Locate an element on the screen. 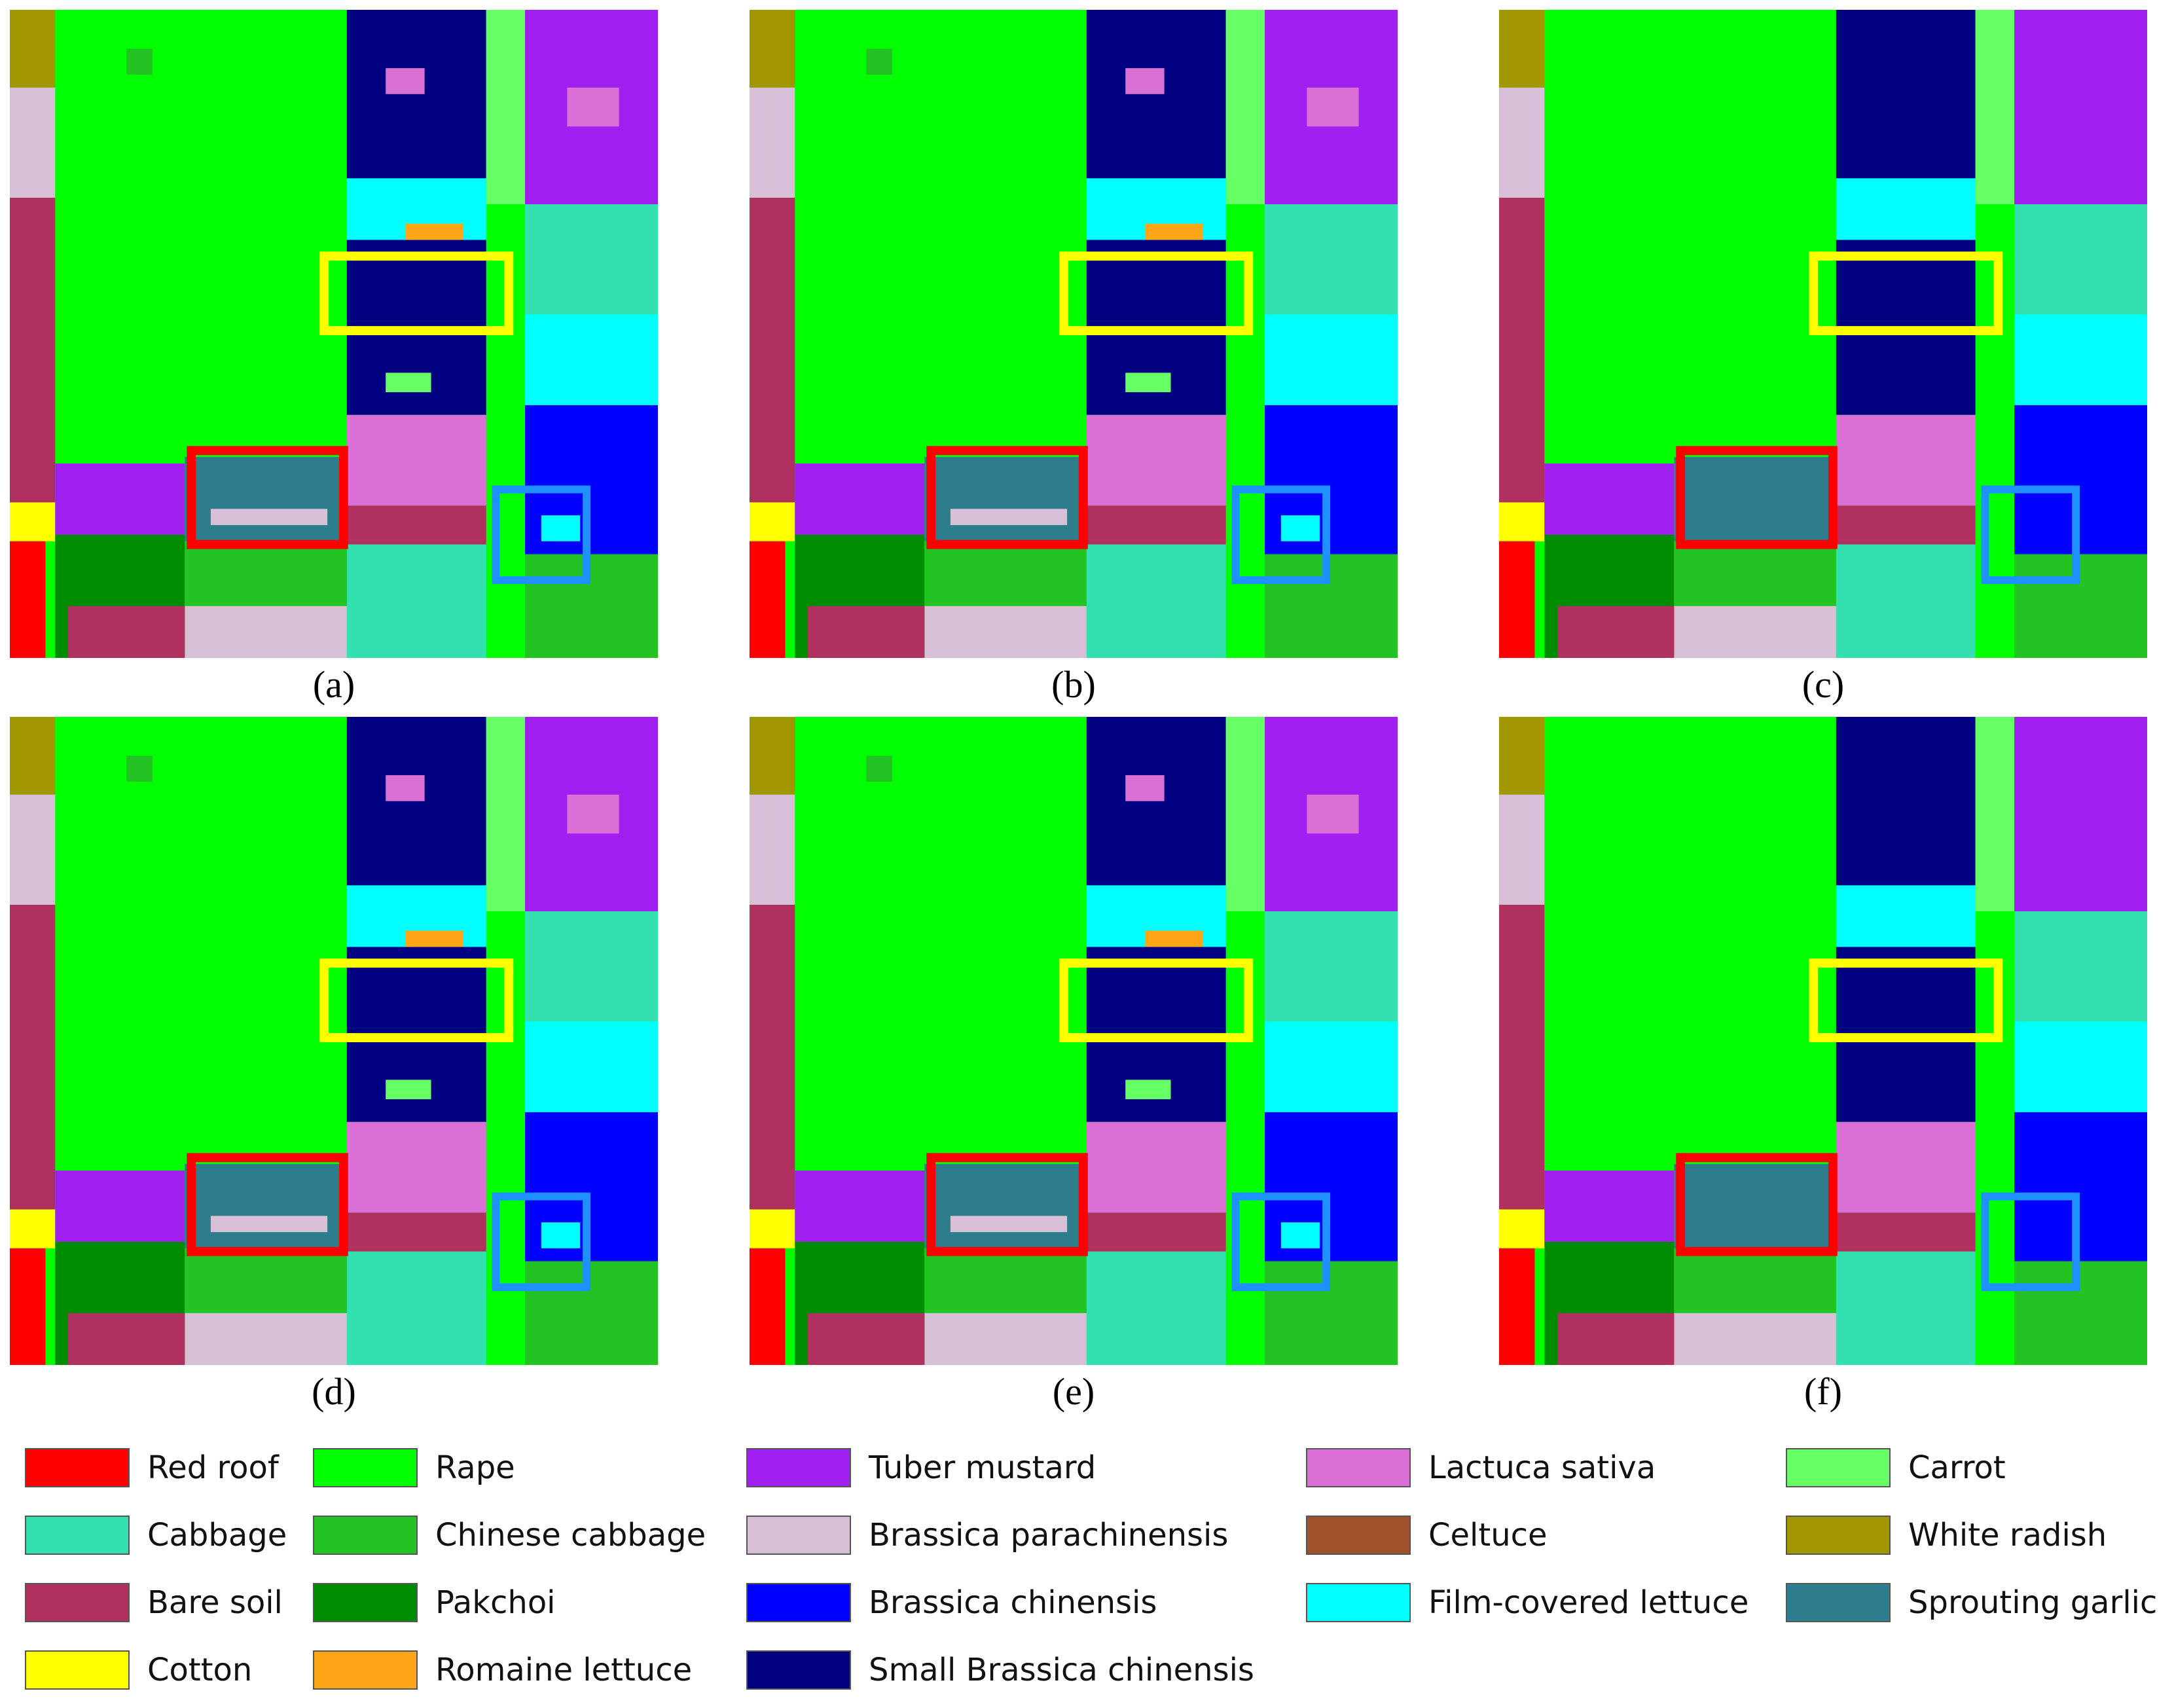 The width and height of the screenshot is (2174, 1708). legend-label-celtuce: Celtuce is located at coordinates (1488, 1535).